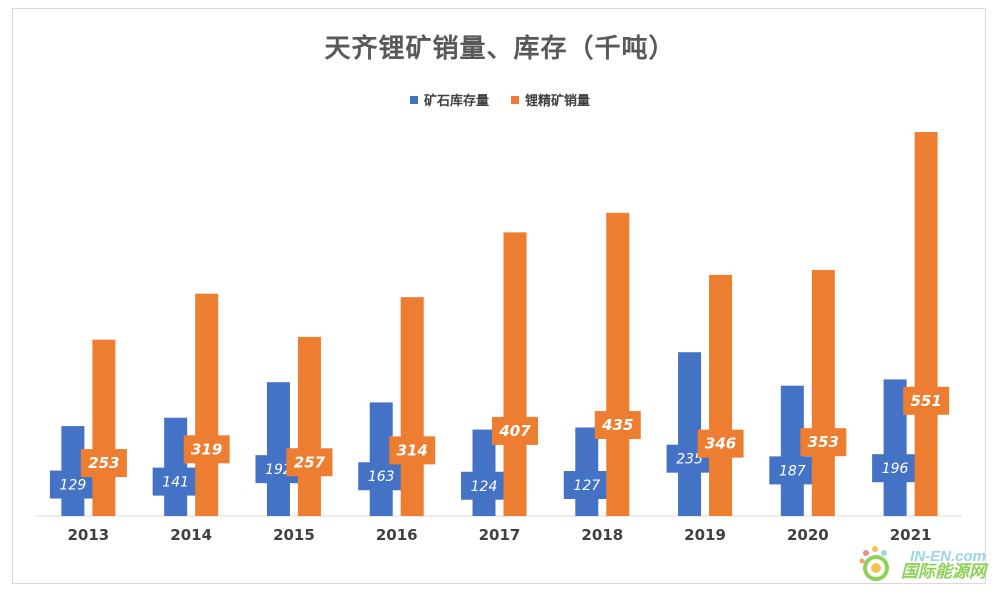 This screenshot has height=594, width=1000. Describe the element at coordinates (690, 434) in the screenshot. I see `bar-inventory-2019` at that location.